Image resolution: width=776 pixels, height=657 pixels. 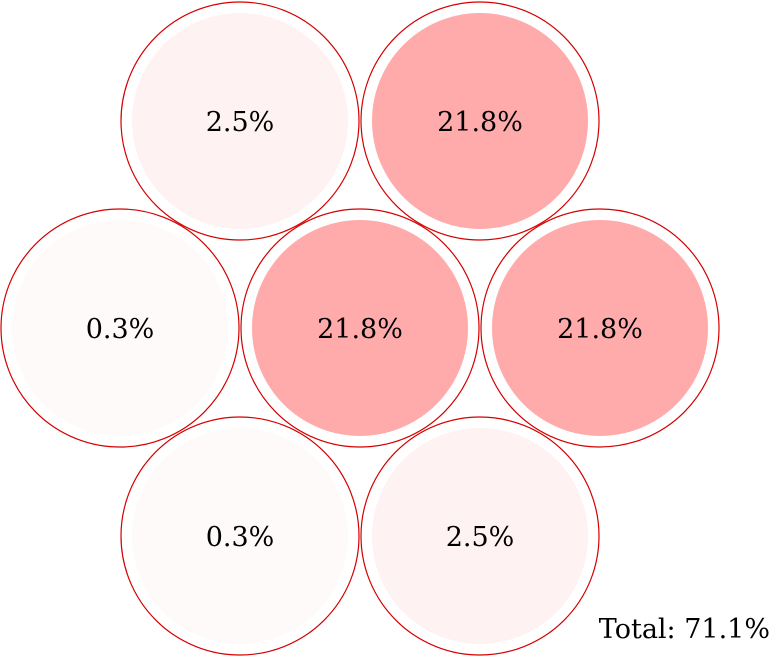 I want to click on cell-fill-top-right, so click(x=480, y=121).